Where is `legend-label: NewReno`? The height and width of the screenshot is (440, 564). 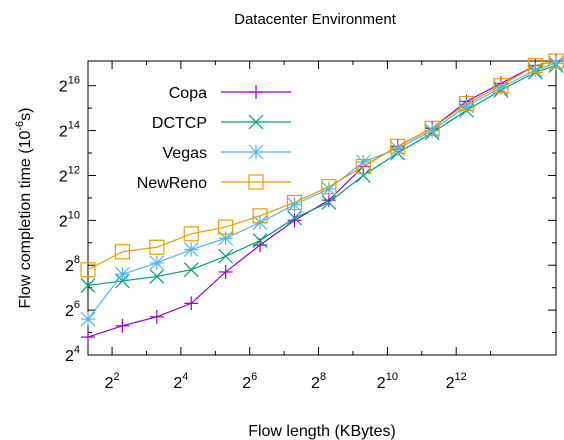 legend-label: NewReno is located at coordinates (172, 183).